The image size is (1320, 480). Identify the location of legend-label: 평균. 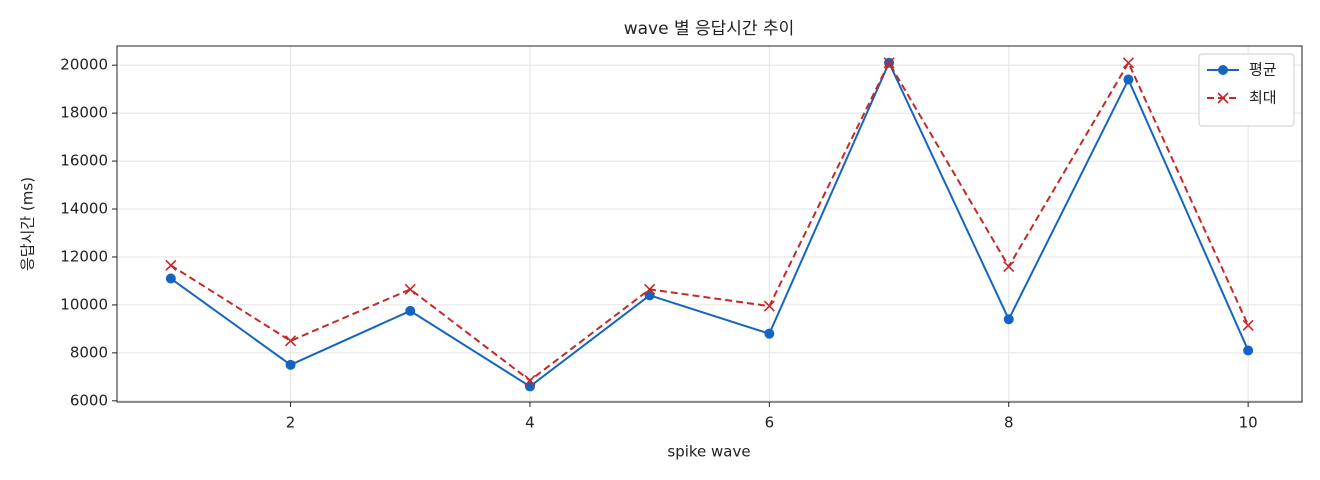
(1263, 70).